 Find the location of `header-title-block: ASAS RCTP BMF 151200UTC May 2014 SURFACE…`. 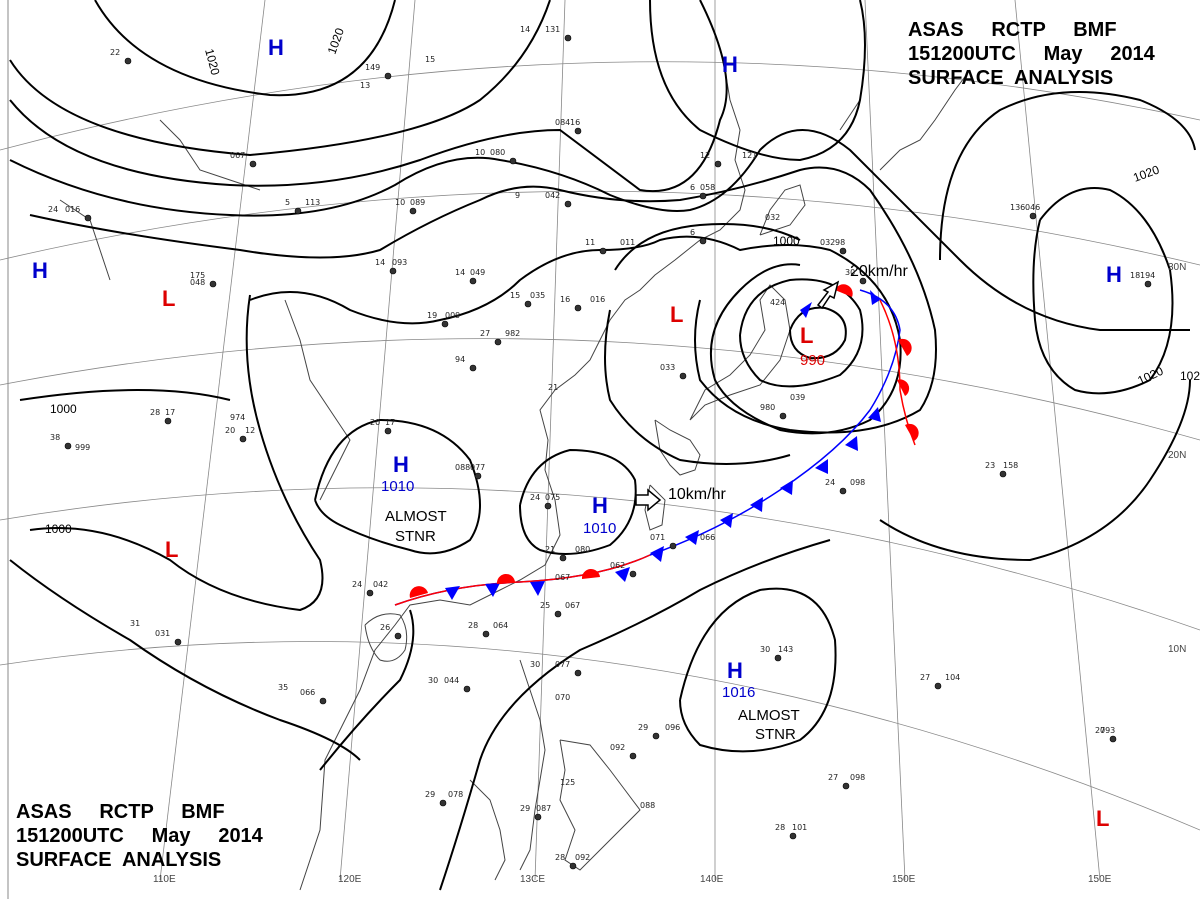

header-title-block: ASAS RCTP BMF 151200UTC May 2014 SURFACE… is located at coordinates (1031, 54).